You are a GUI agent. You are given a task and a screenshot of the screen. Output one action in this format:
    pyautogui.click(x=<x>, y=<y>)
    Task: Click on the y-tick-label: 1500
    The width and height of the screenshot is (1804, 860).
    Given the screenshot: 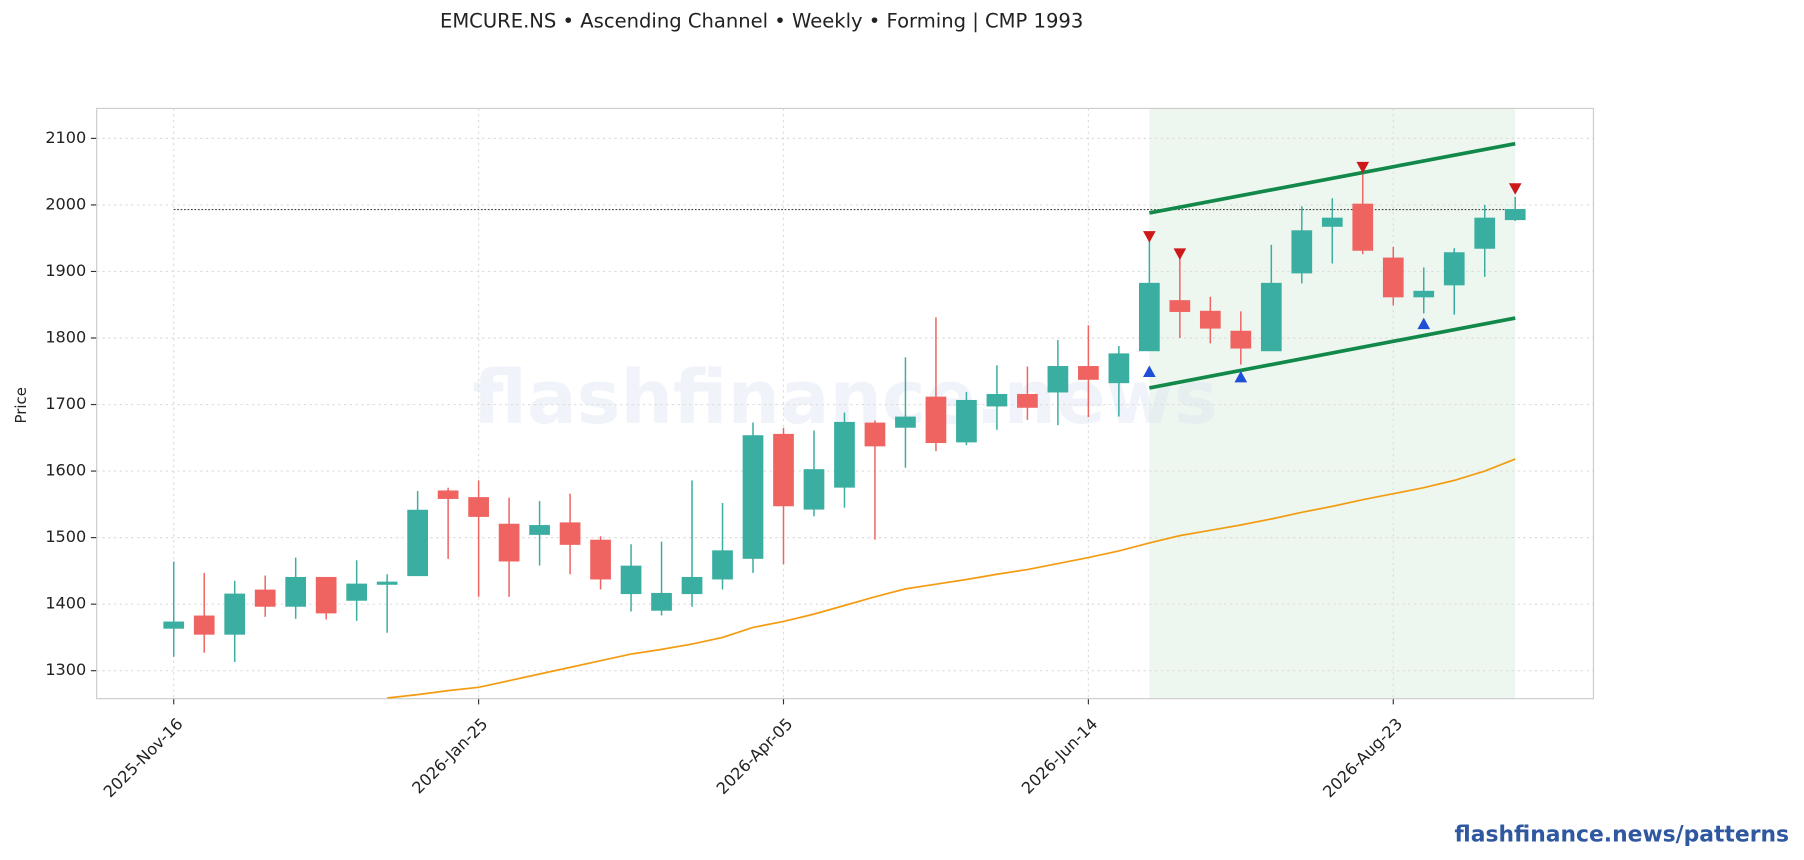 What is the action you would take?
    pyautogui.click(x=65, y=536)
    